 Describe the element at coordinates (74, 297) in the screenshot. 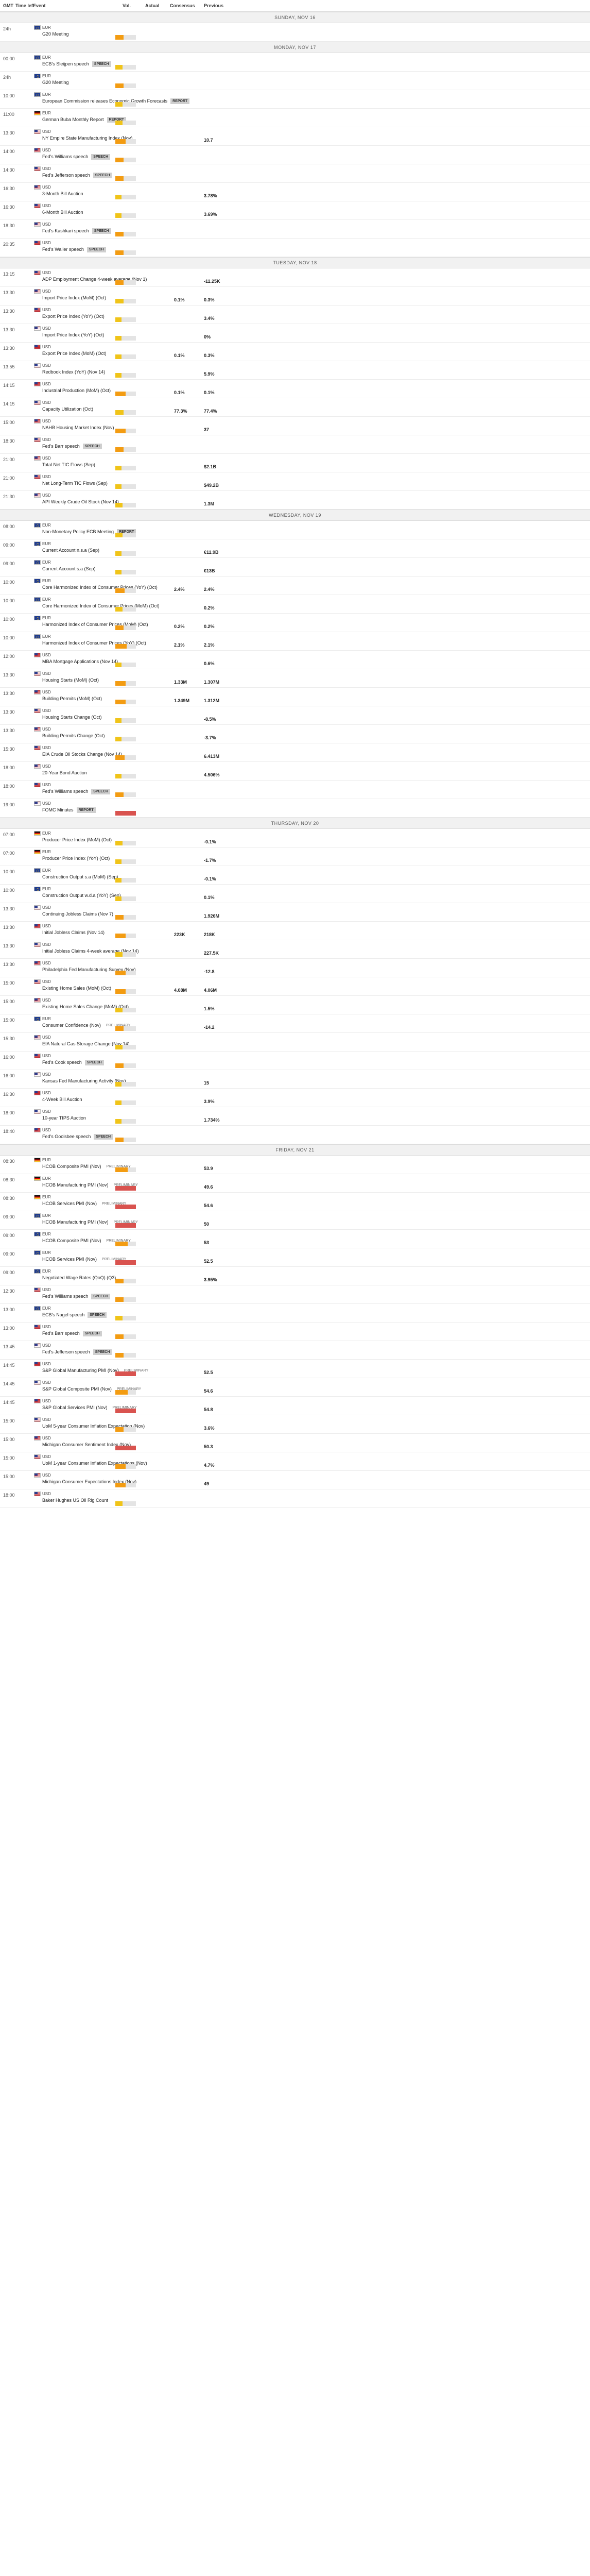

I see `event-name: Import Price Index (MoM) (Oct)` at that location.